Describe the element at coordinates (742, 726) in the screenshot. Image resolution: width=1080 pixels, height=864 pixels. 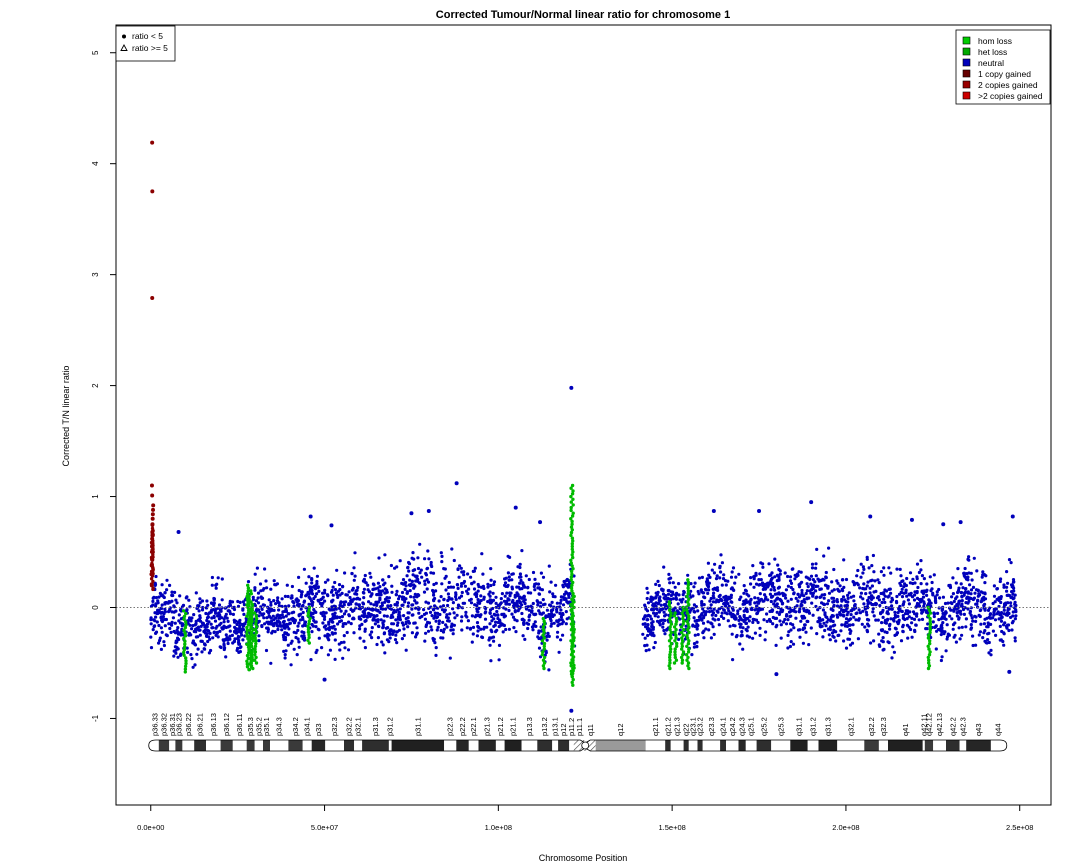
I see `band-label: q24.3` at that location.